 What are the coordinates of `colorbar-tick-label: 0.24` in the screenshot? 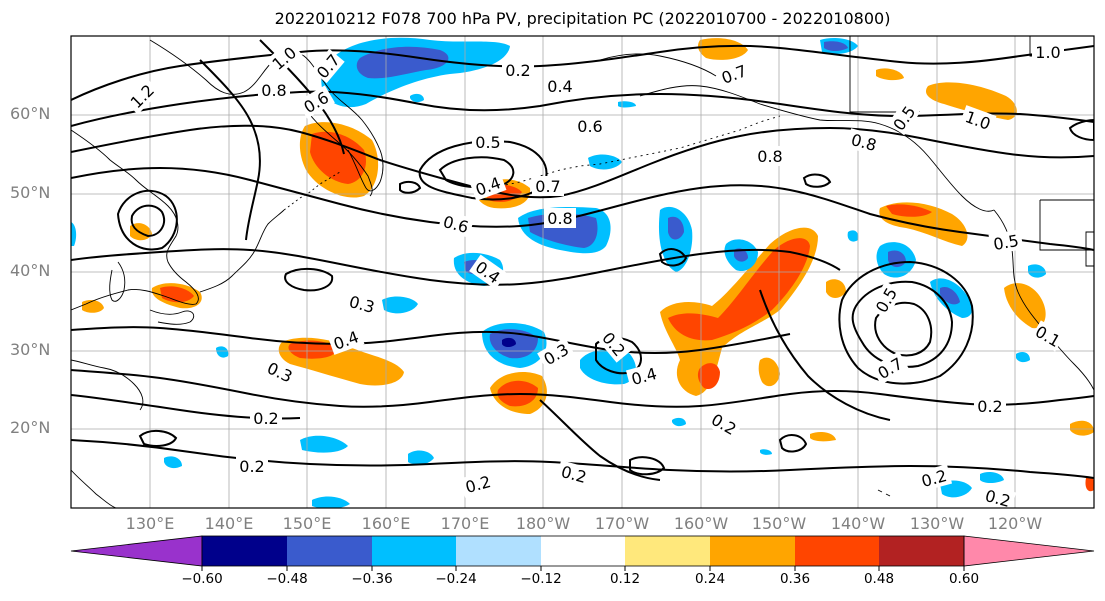 It's located at (710, 579).